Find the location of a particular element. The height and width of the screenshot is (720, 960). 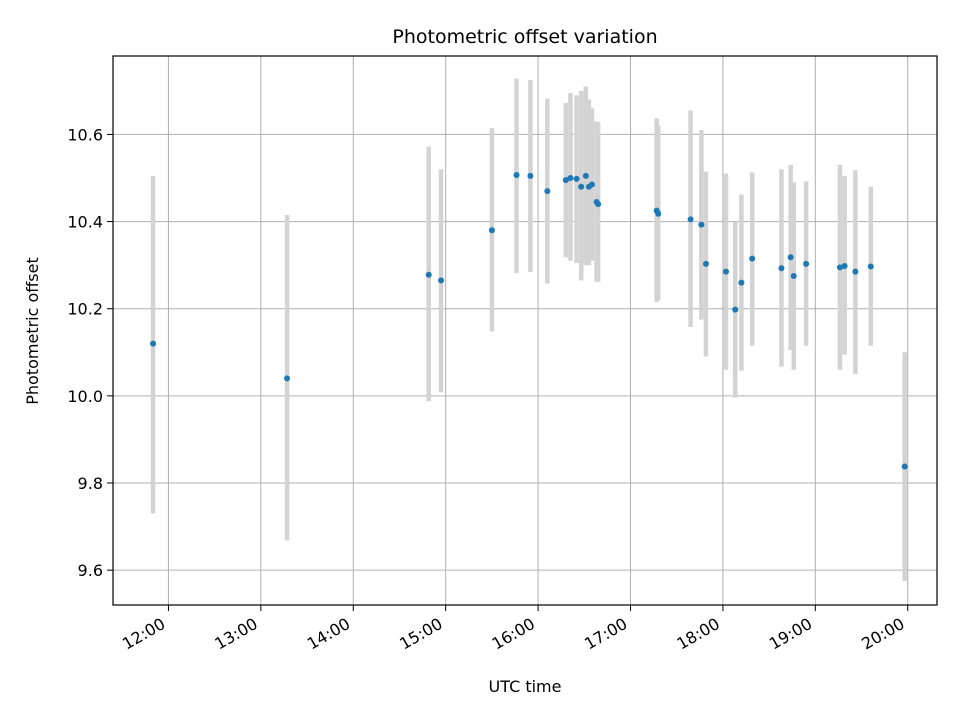

y-tick-label: 10.2 is located at coordinates (85, 309).